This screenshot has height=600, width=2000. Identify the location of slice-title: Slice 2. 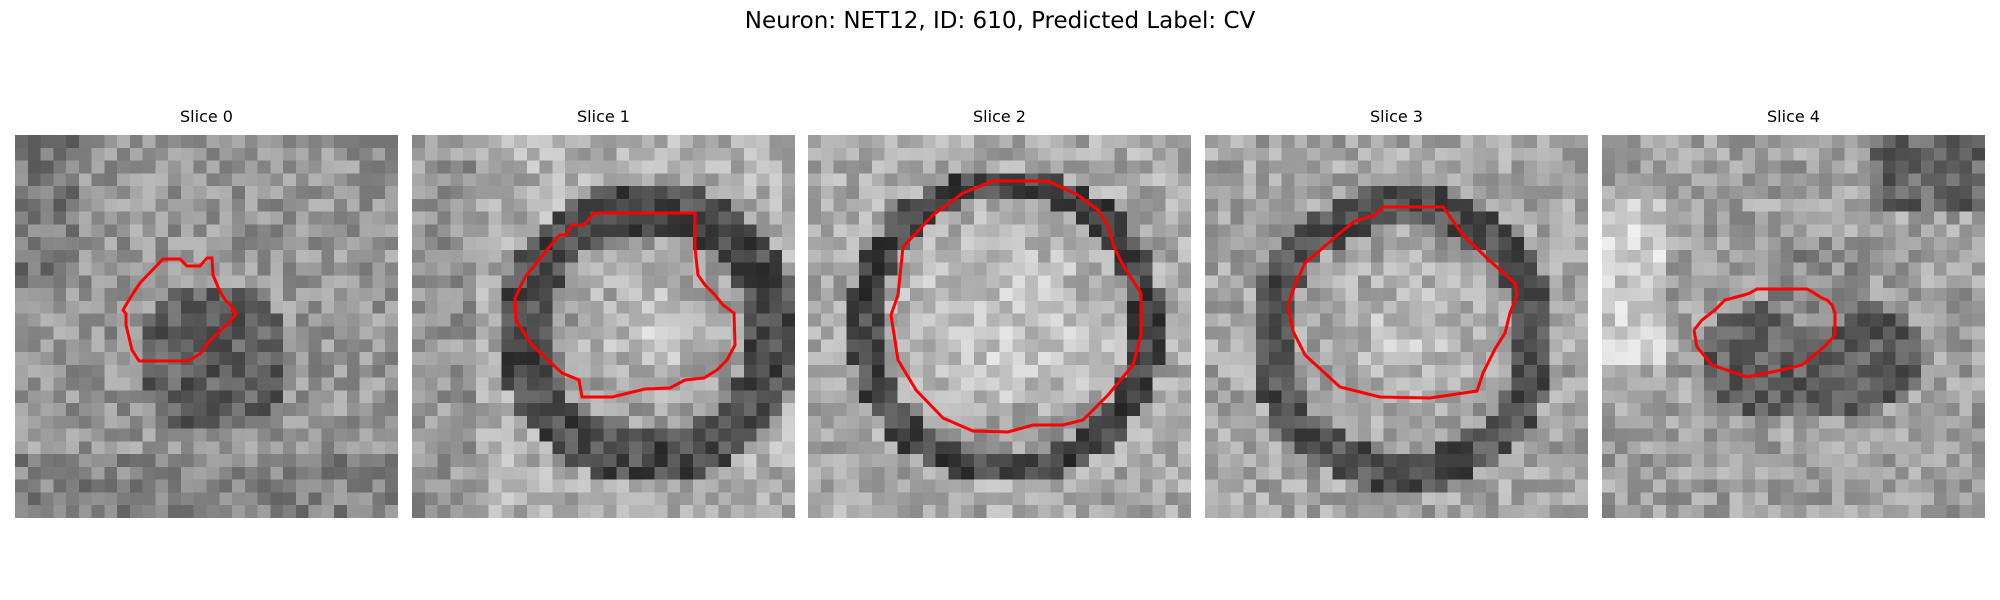
(999, 116).